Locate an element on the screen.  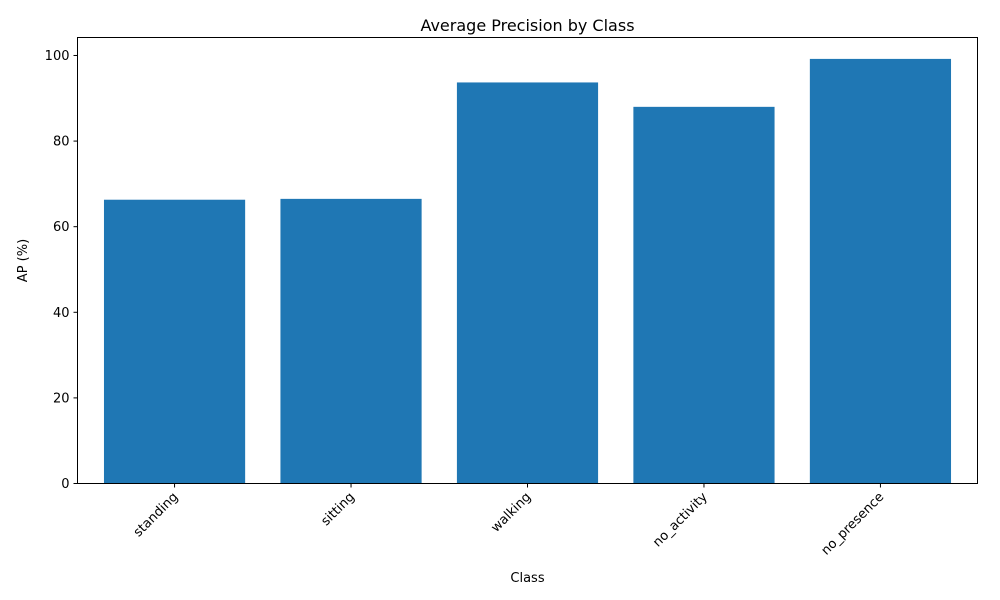
y-axis-label: AP (%) is located at coordinates (23, 260).